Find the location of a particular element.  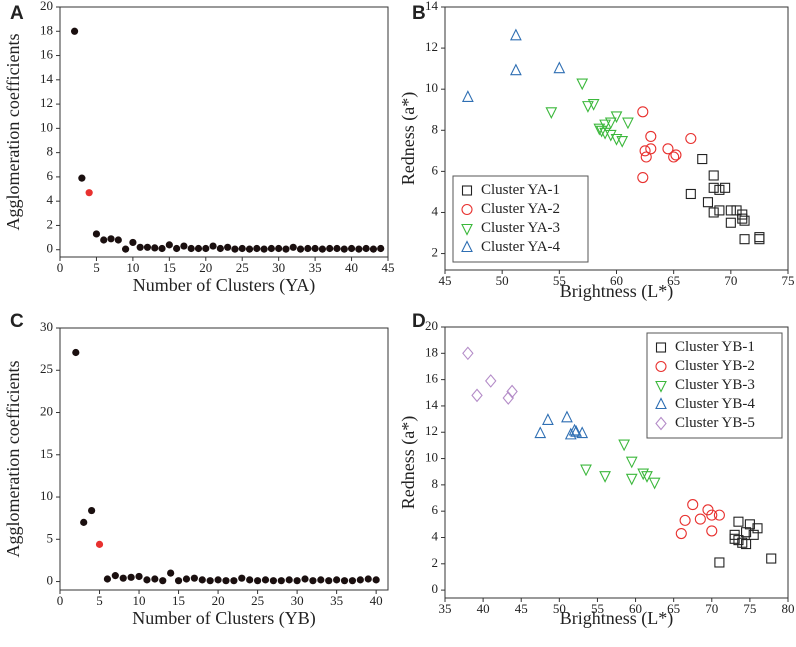

x-tick-label: 35 is located at coordinates (445, 608).